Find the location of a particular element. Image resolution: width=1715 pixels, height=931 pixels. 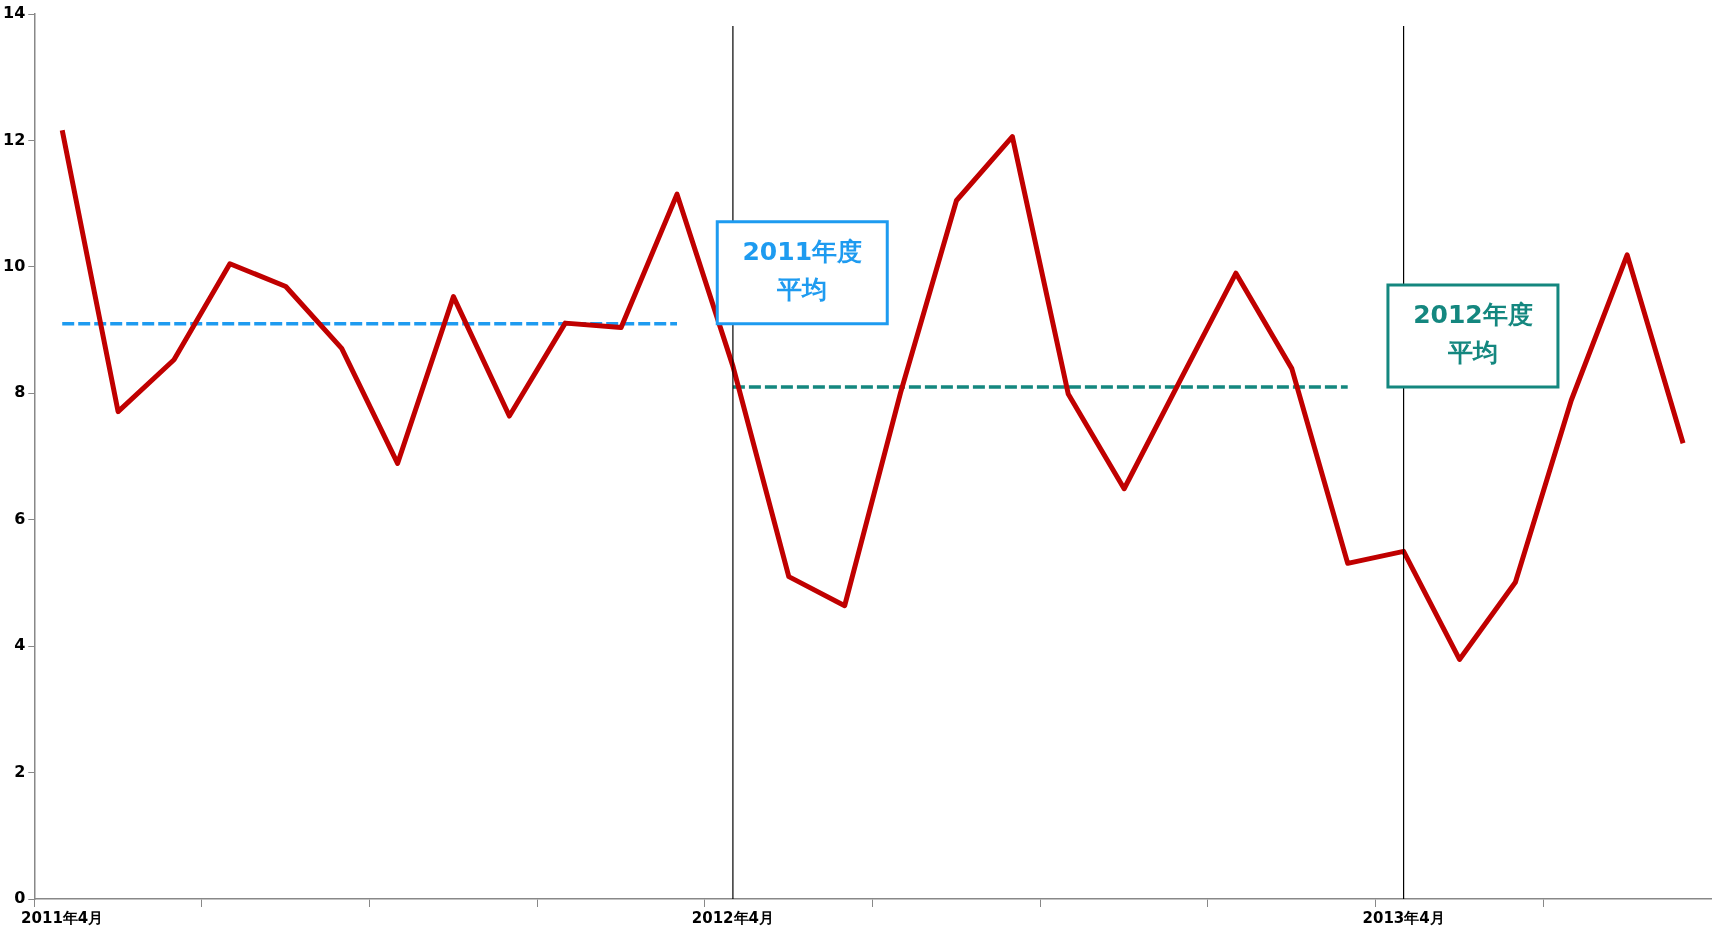

y-tick-label: 2 is located at coordinates (20, 771).